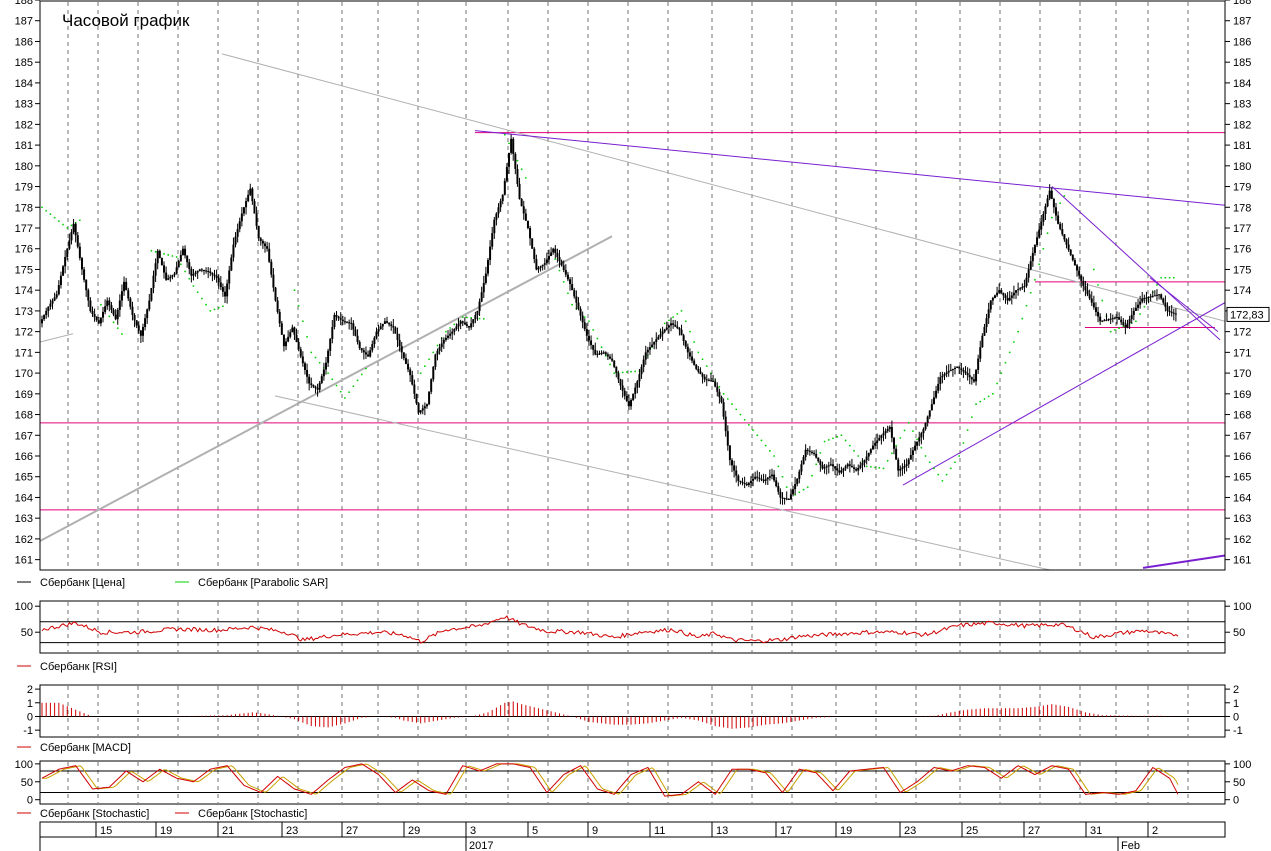 This screenshot has width=1271, height=851. I want to click on price-tick-label-right: 163, so click(1242, 519).